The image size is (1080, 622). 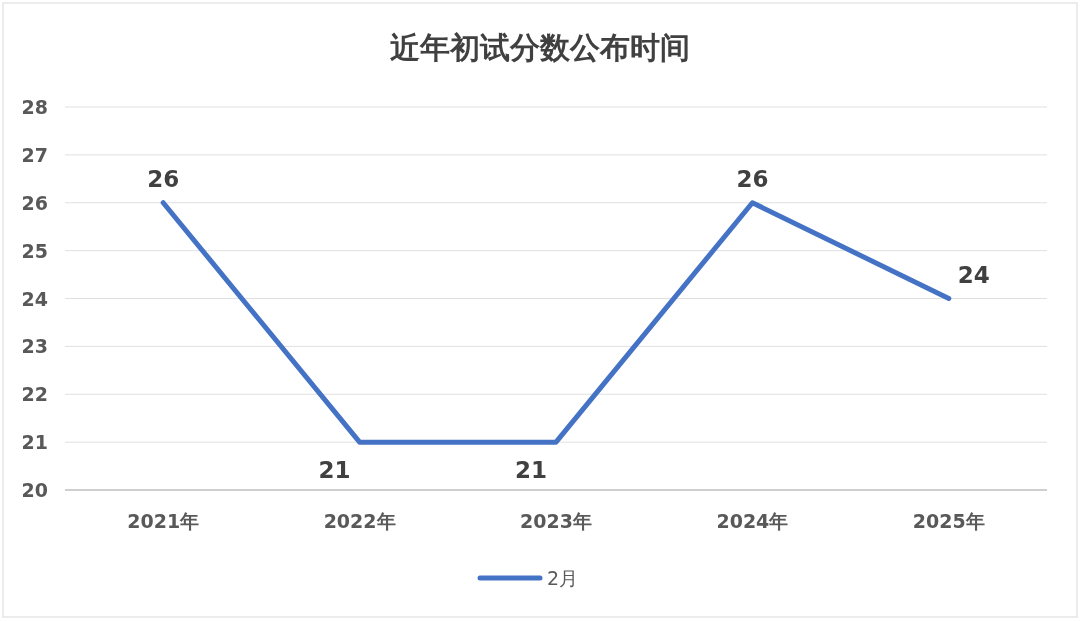 What do you see at coordinates (34, 202) in the screenshot?
I see `y-tick-label: 26` at bounding box center [34, 202].